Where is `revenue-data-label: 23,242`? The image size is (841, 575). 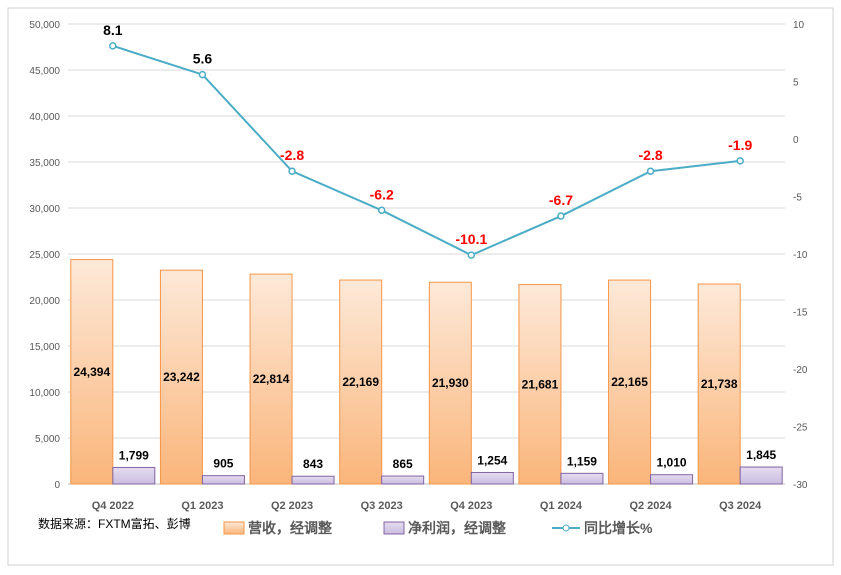
revenue-data-label: 23,242 is located at coordinates (181, 377).